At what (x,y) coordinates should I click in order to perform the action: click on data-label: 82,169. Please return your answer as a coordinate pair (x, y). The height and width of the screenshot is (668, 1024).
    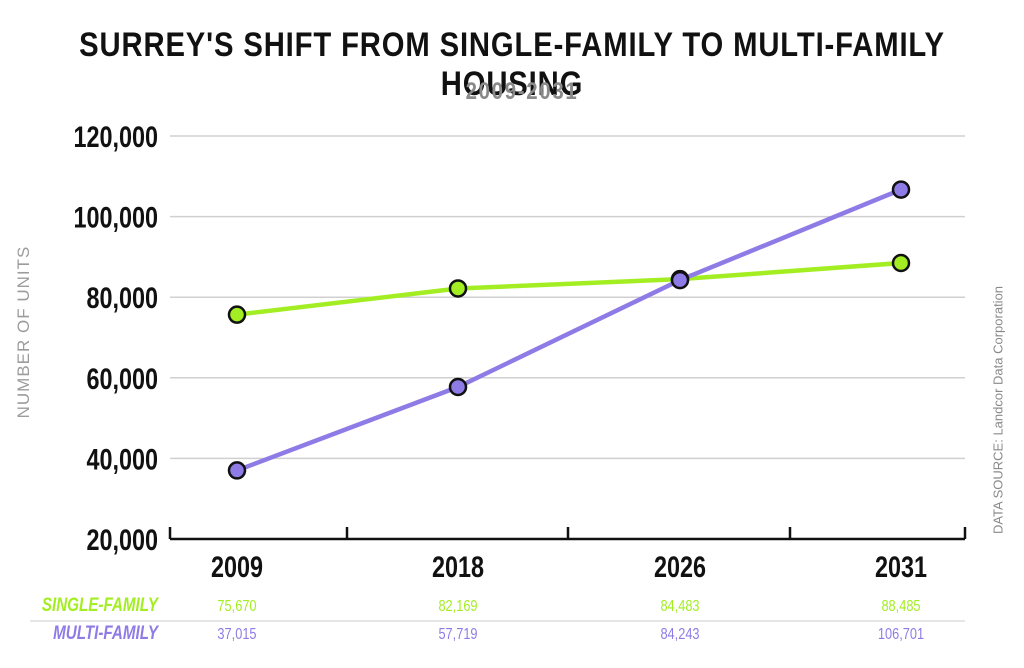
    Looking at the image, I should click on (457, 607).